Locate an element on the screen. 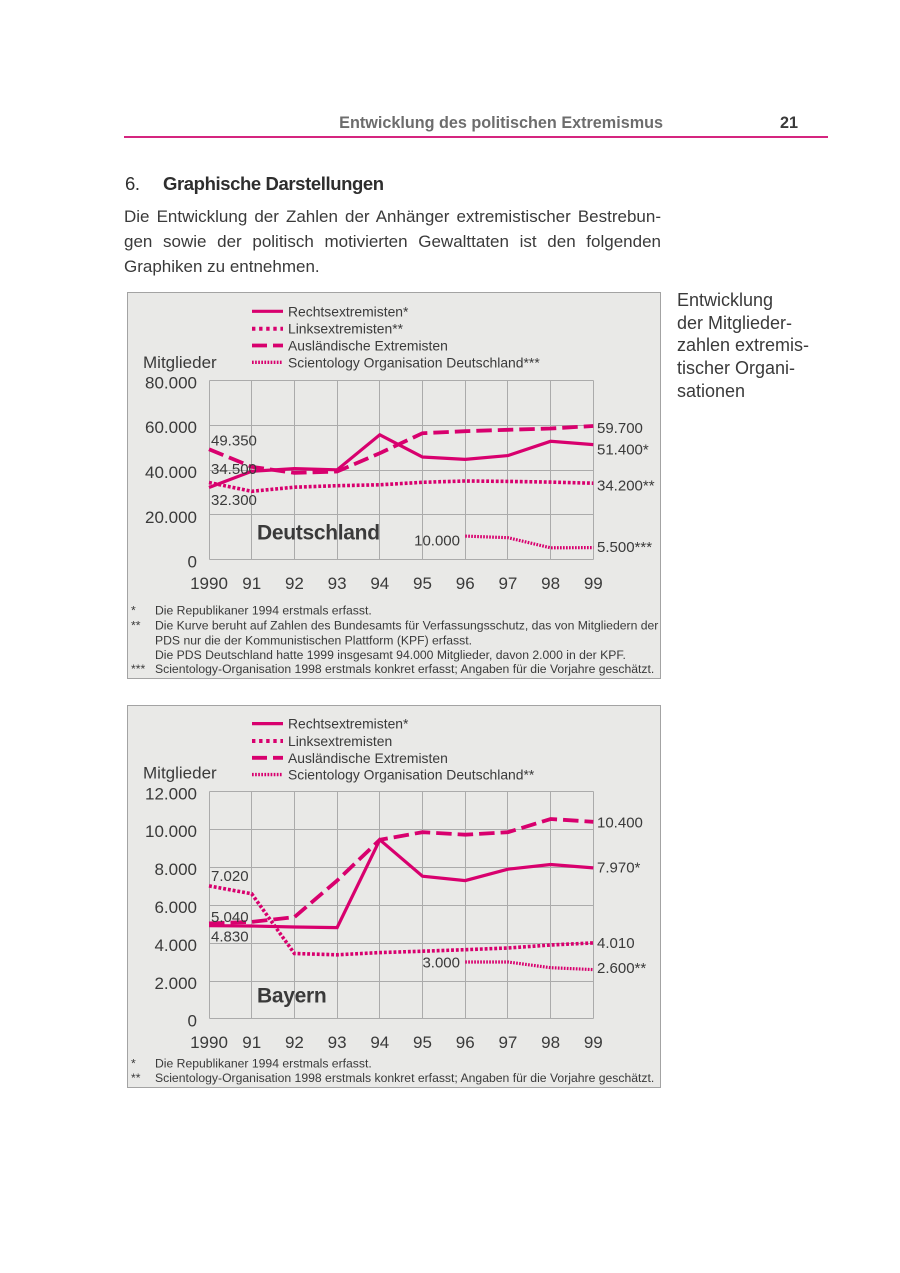 The width and height of the screenshot is (900, 1273). svg-text: 34.200** is located at coordinates (626, 485).